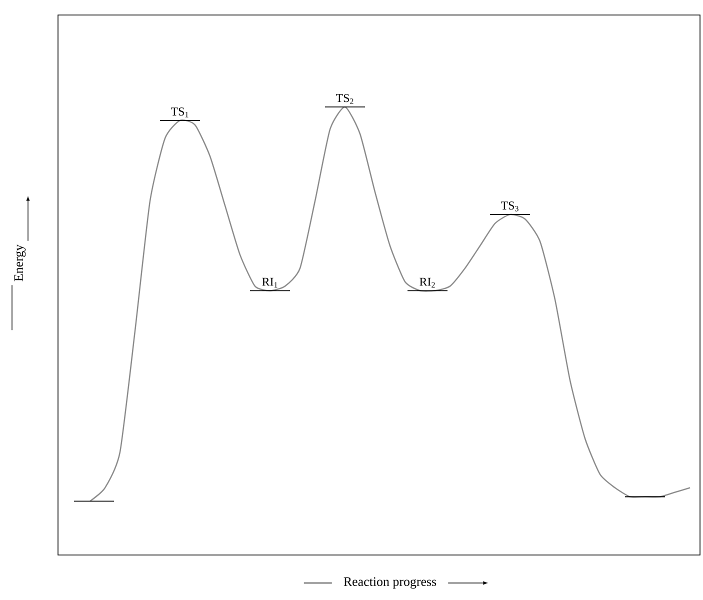 The height and width of the screenshot is (600, 703). Describe the element at coordinates (345, 99) in the screenshot. I see `text: TS$_{2}$` at that location.